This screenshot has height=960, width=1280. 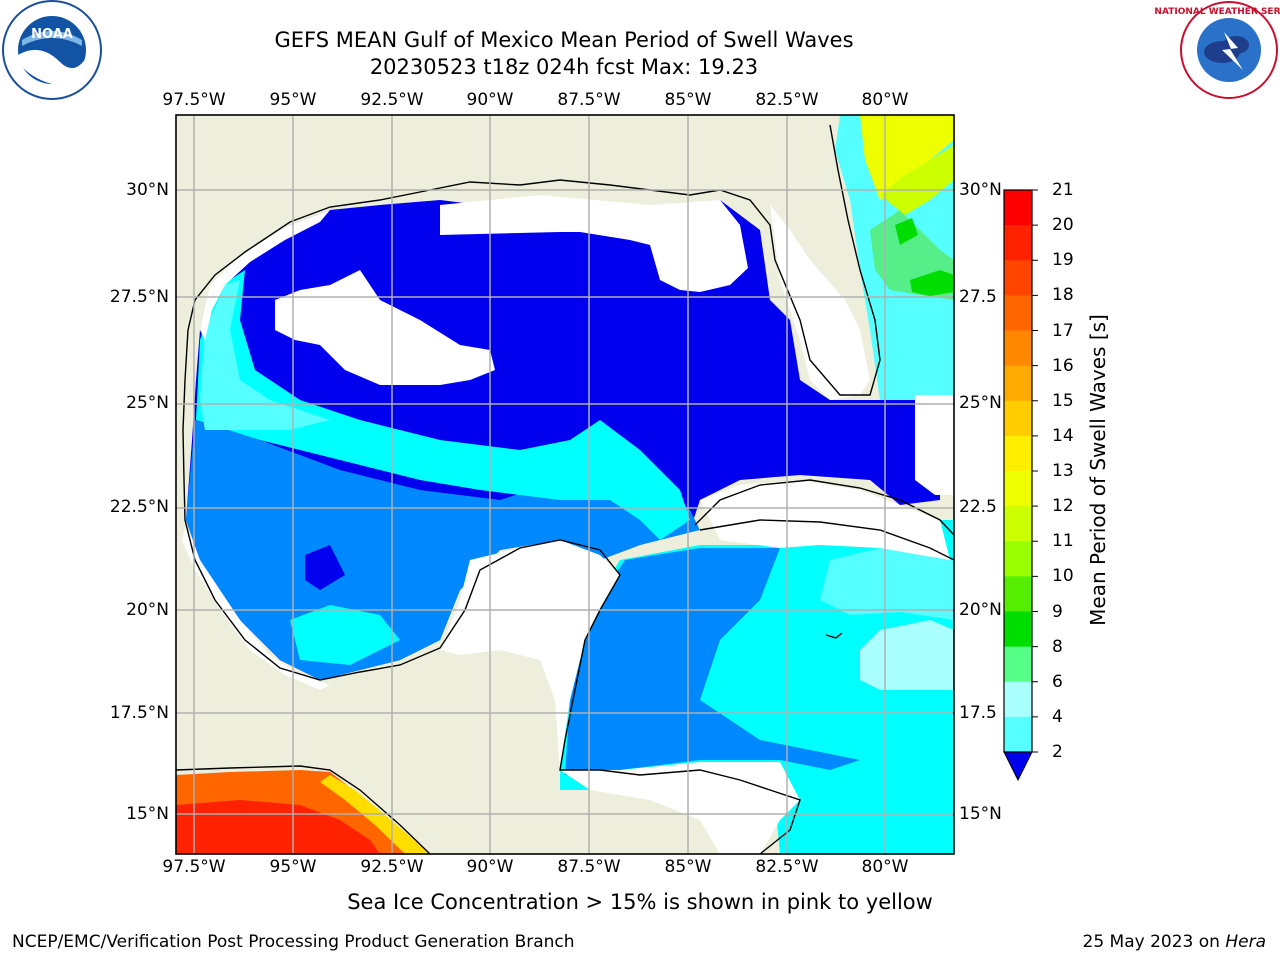 I want to click on colorbar-tick-label: 15, so click(x=1063, y=400).